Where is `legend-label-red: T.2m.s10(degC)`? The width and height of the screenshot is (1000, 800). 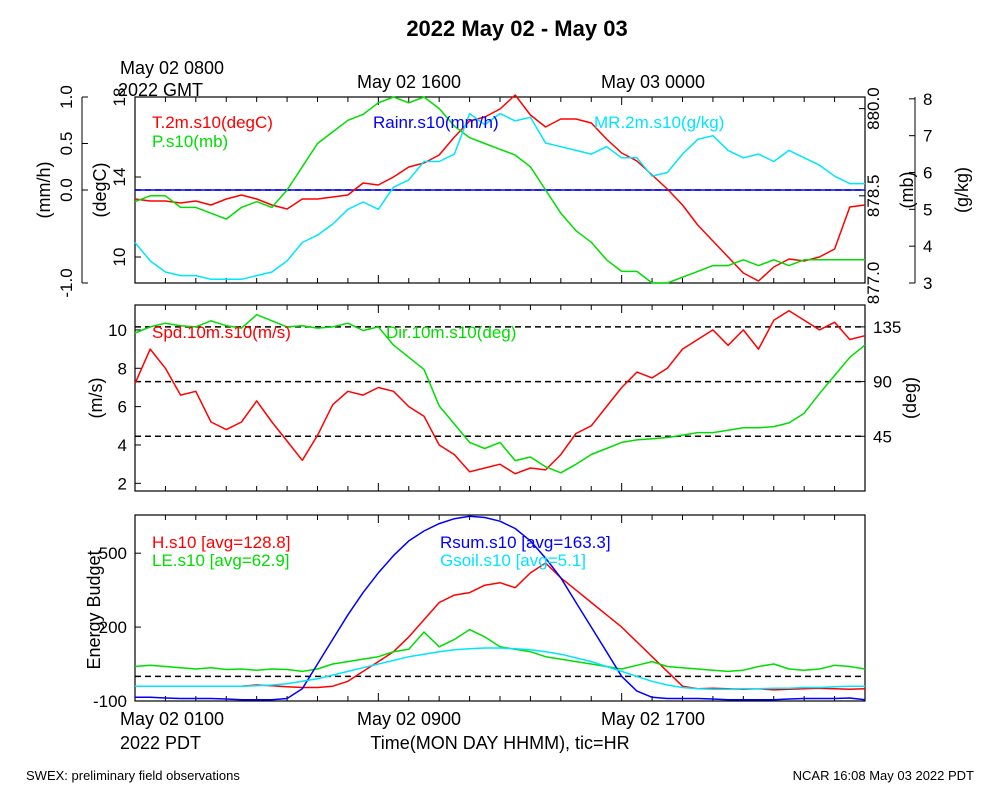 legend-label-red: T.2m.s10(degC) is located at coordinates (212, 122).